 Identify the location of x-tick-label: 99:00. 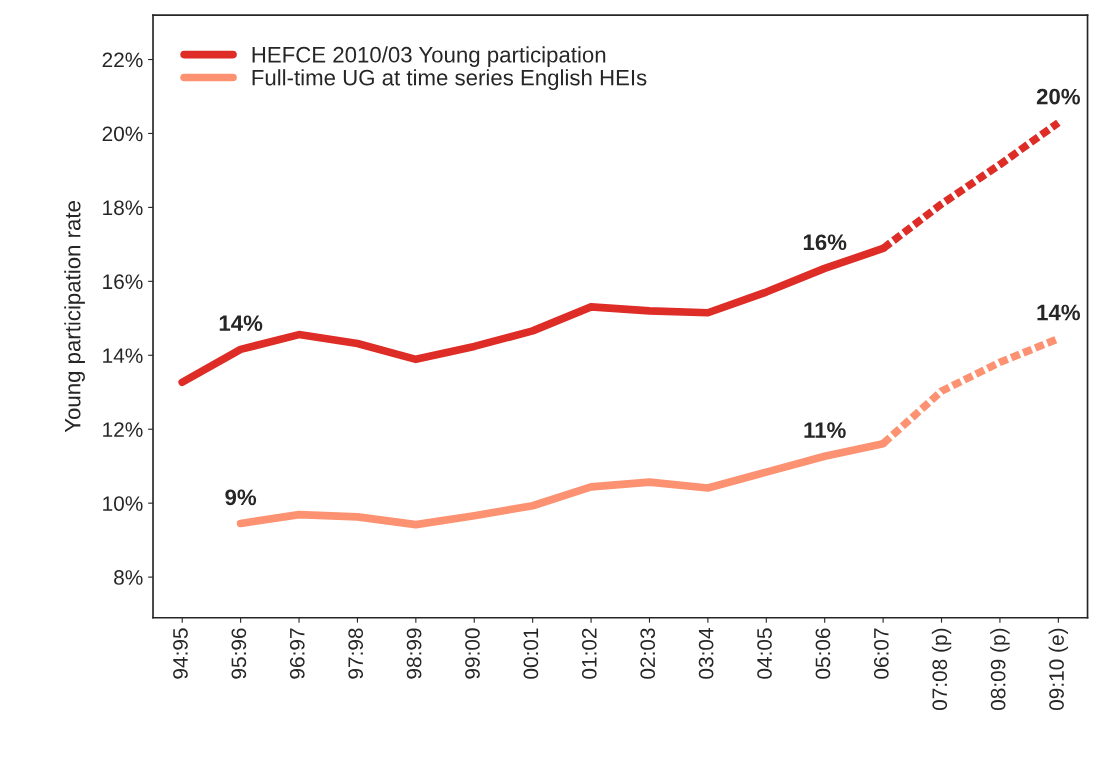
(472, 653).